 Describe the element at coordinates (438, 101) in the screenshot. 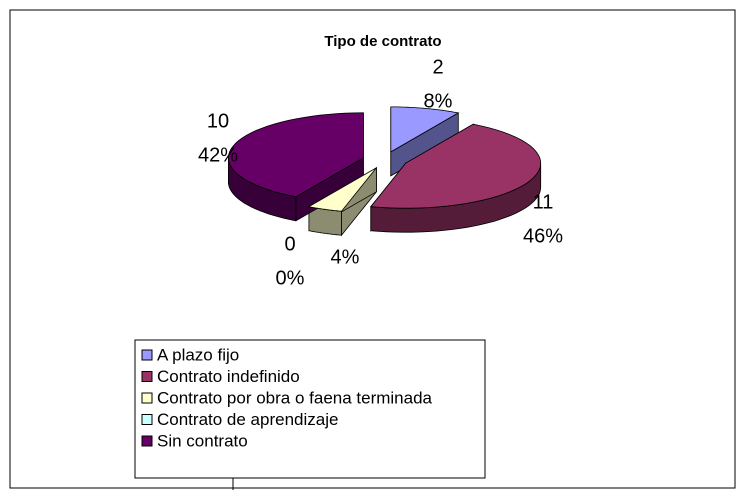

I see `data-label-percent: 8%` at that location.